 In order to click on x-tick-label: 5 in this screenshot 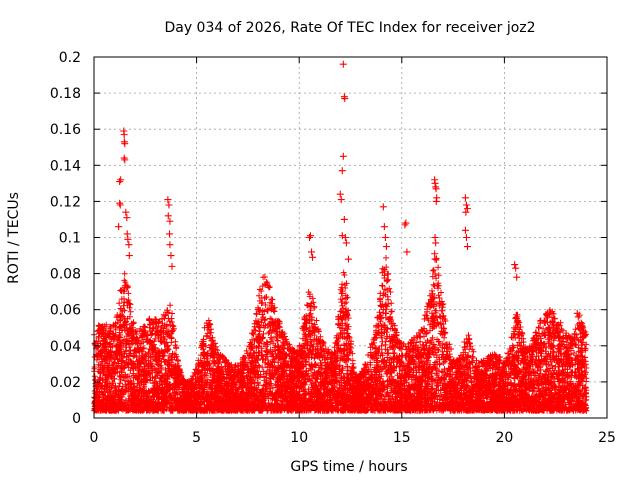, I will do `click(196, 438)`.